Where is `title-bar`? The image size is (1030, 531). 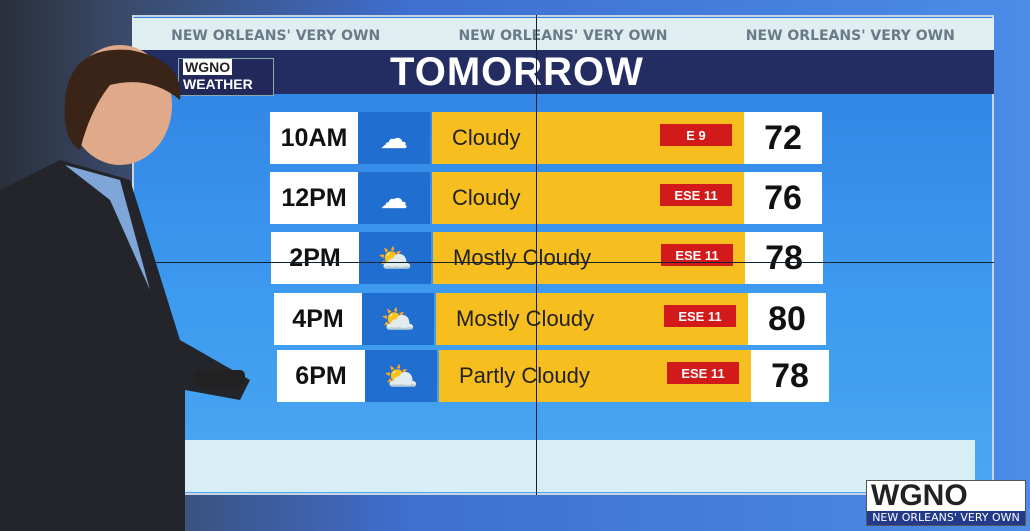 title-bar is located at coordinates (563, 72).